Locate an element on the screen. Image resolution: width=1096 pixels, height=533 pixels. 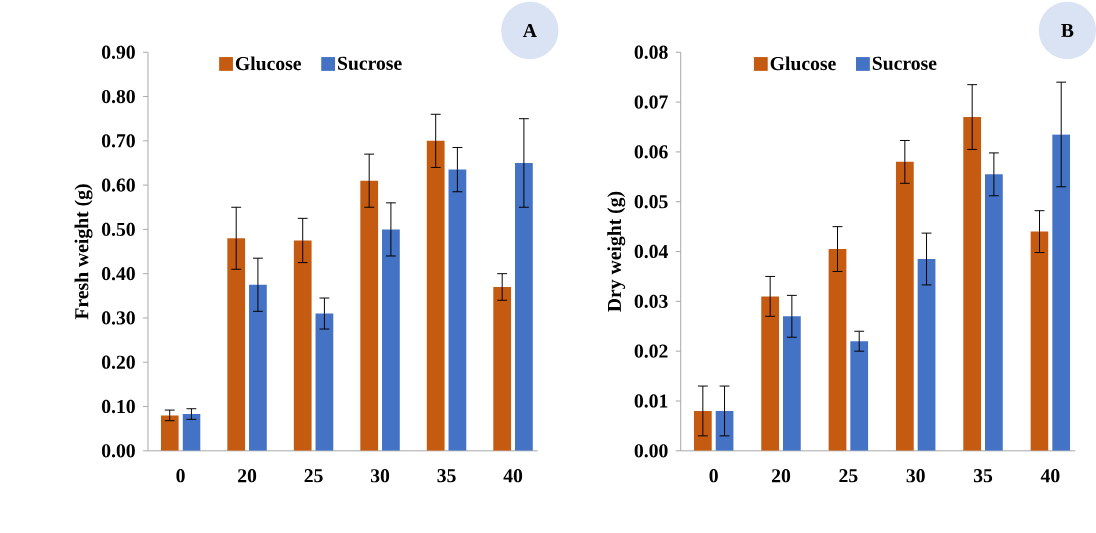
y-tick-label: 0.01 is located at coordinates (651, 401).